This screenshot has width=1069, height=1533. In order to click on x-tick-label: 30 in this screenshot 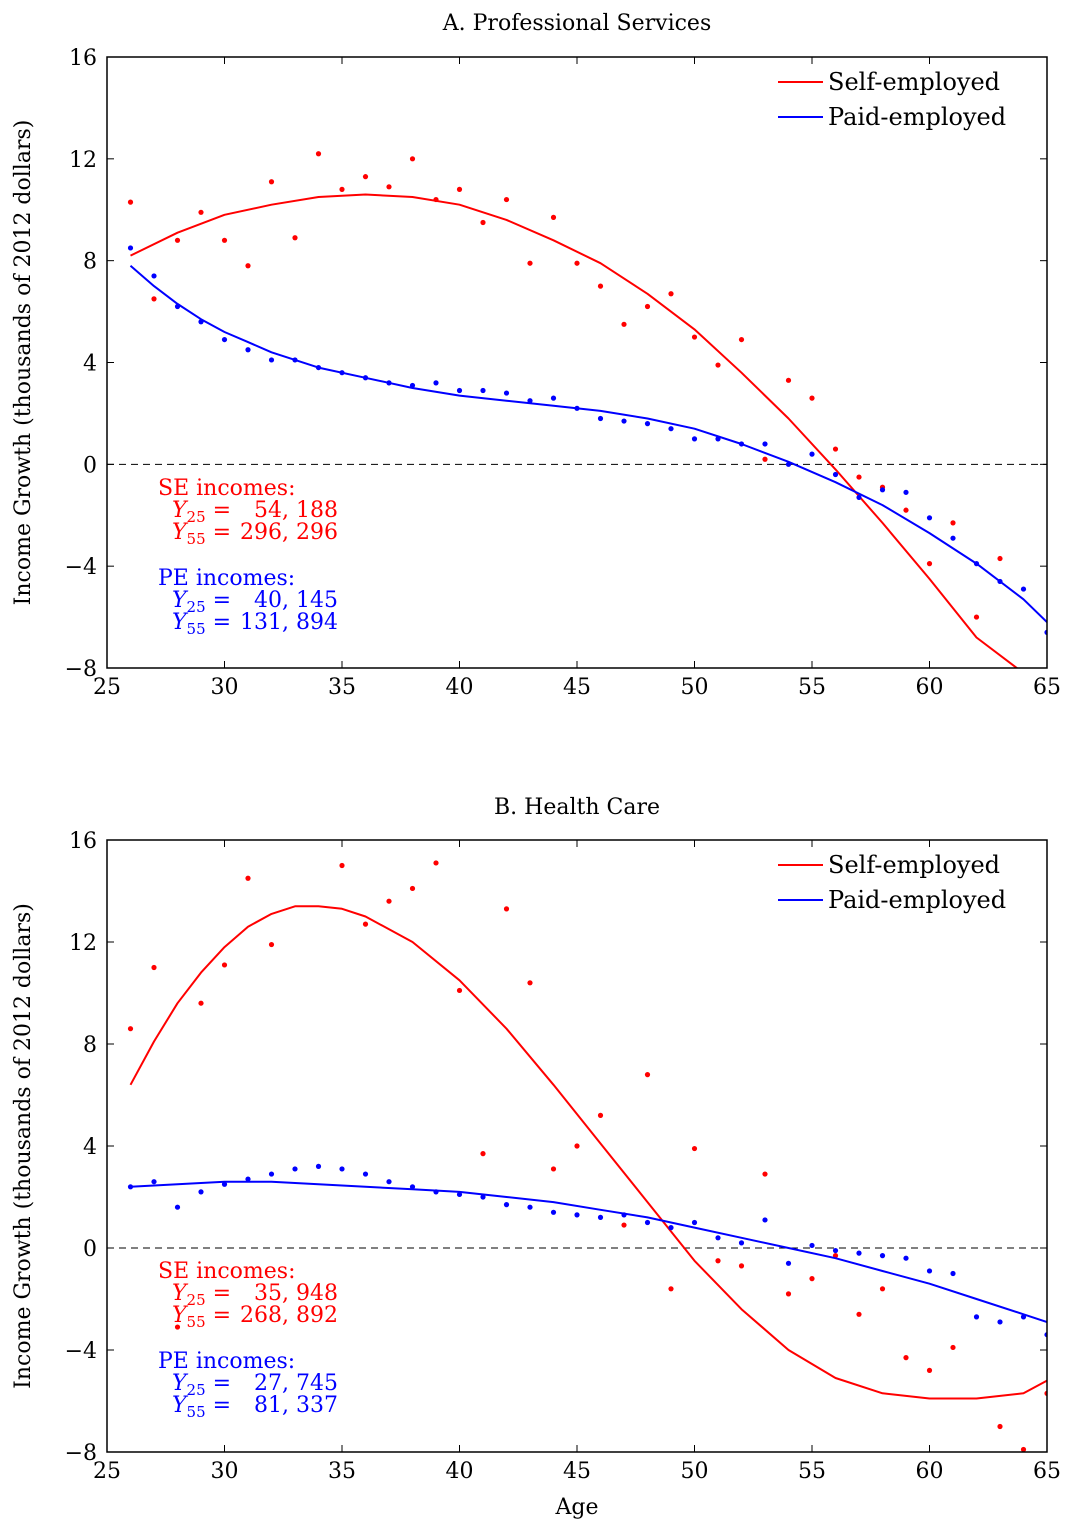, I will do `click(225, 1471)`.